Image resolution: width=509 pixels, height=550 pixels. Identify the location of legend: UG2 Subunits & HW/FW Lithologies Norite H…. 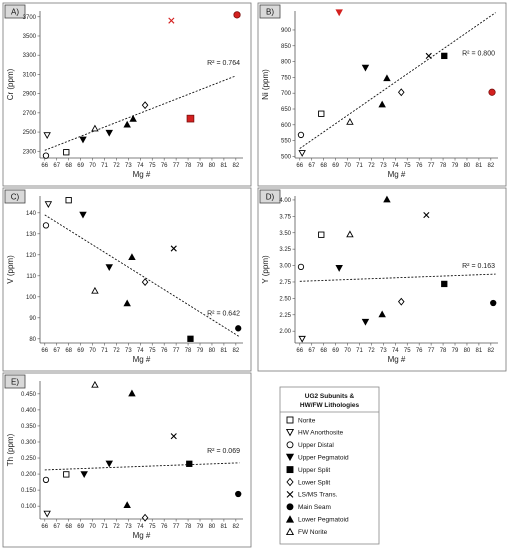
(329, 465).